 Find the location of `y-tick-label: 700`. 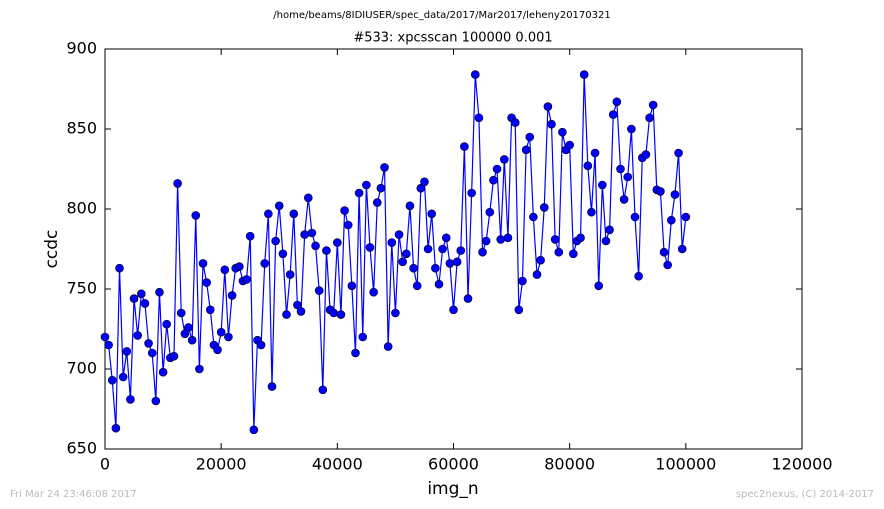

y-tick-label: 700 is located at coordinates (81, 368).